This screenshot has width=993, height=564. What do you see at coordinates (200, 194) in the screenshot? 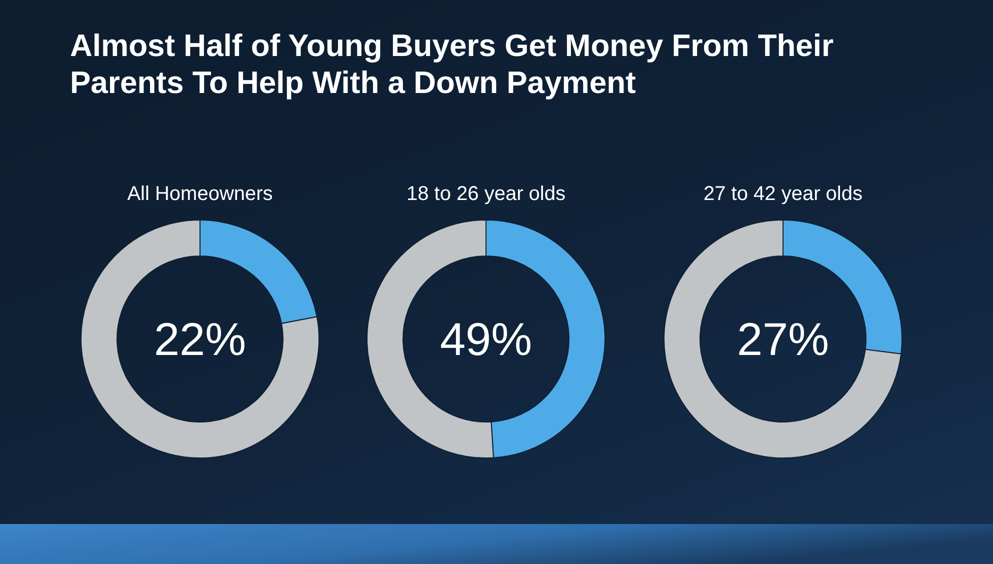
I see `chart-title: All Homeowners` at bounding box center [200, 194].